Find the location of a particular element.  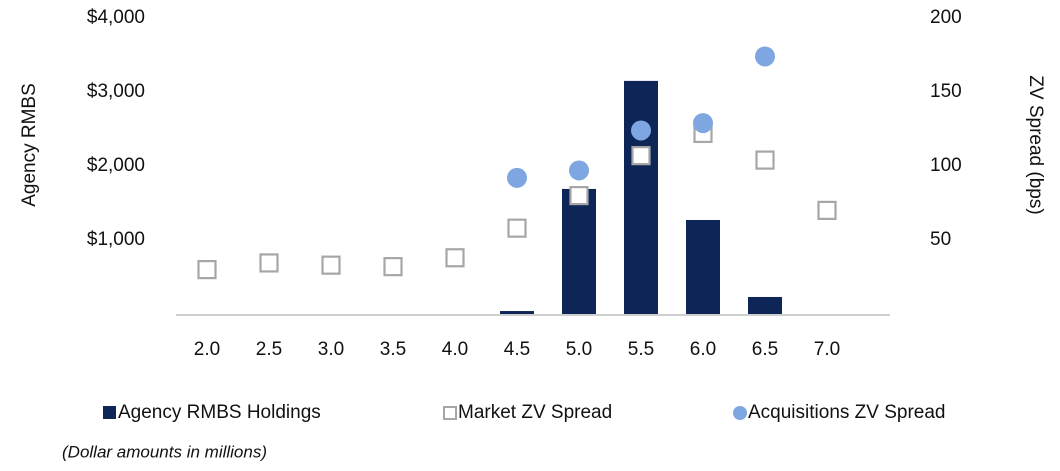

x-tick-label: 2.5 is located at coordinates (269, 349).